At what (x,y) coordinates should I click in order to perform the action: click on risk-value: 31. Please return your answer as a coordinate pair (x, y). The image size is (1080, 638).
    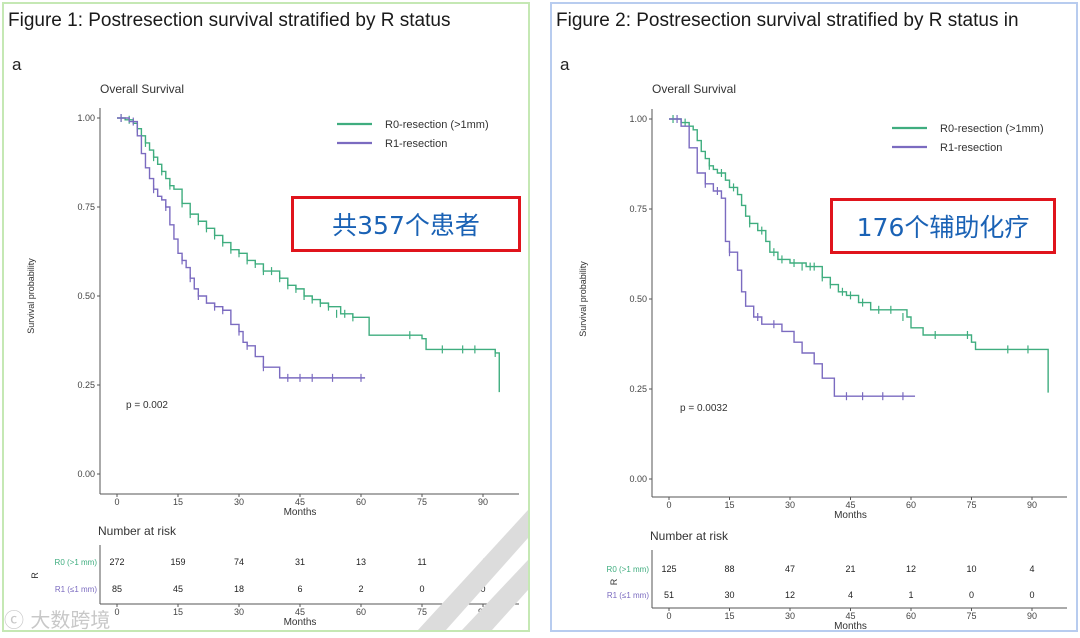
    Looking at the image, I should click on (300, 562).